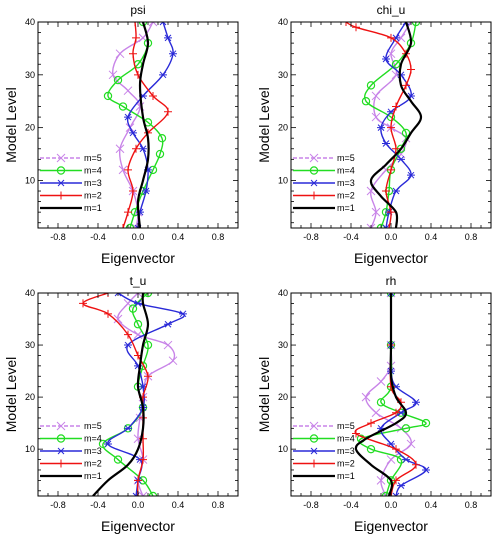 The height and width of the screenshot is (536, 502). I want to click on panel-title: chi_u, so click(391, 10).